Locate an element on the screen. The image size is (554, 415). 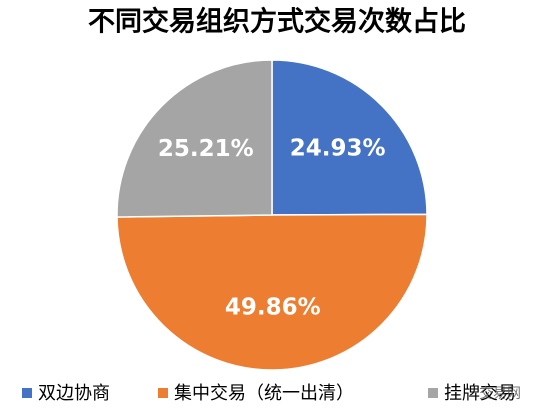
value-label: 24.93% is located at coordinates (338, 149).